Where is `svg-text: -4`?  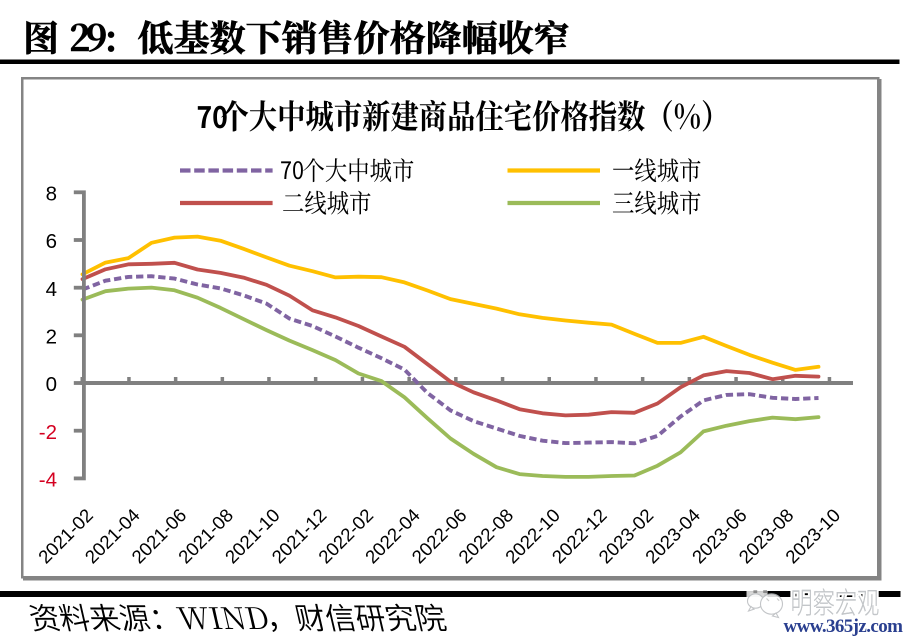
svg-text: -4 is located at coordinates (48, 480).